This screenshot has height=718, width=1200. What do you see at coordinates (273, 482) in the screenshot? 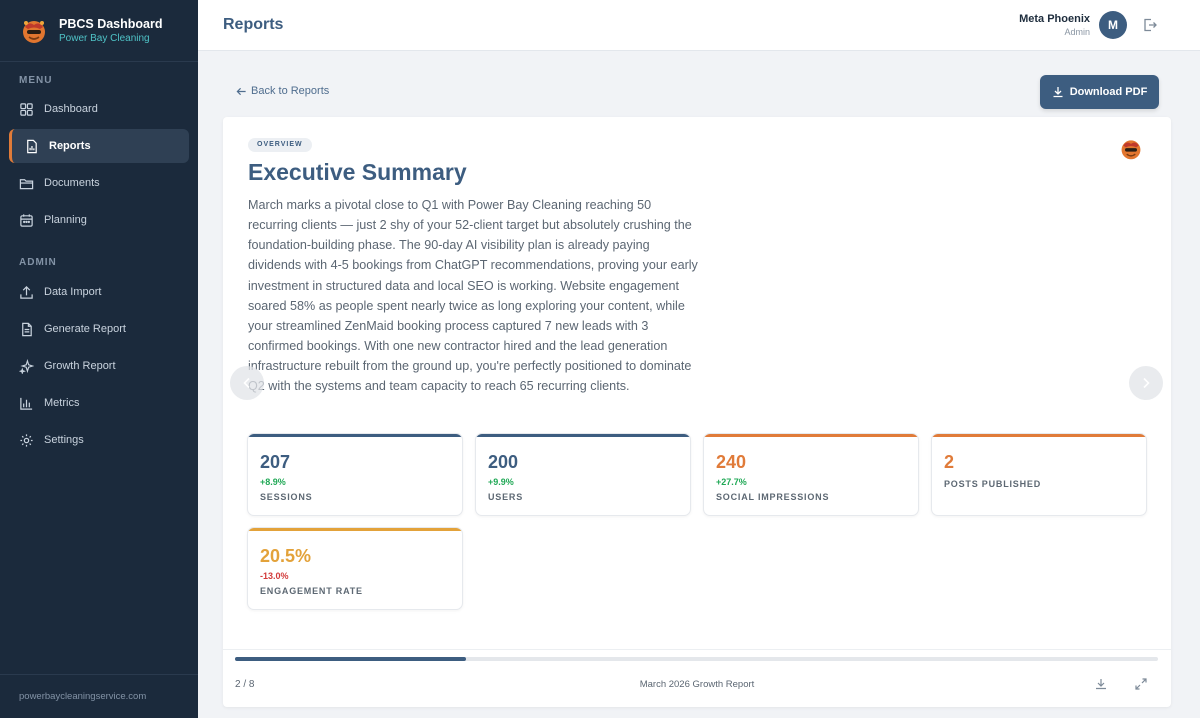
I see `metric-change: +8.9%` at bounding box center [273, 482].